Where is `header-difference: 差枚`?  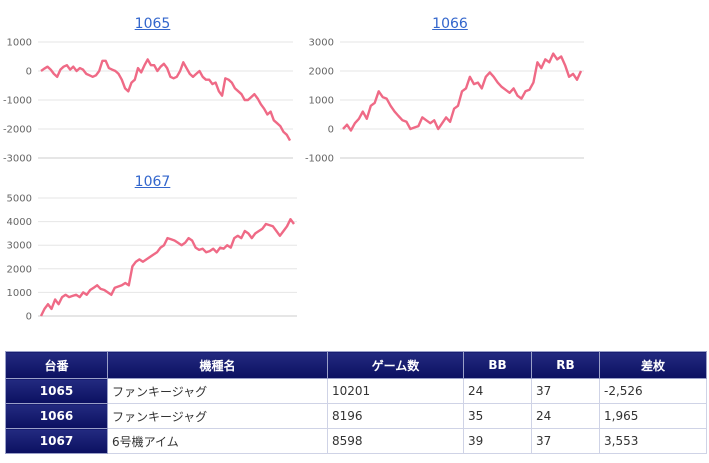 header-difference: 差枚 is located at coordinates (653, 365).